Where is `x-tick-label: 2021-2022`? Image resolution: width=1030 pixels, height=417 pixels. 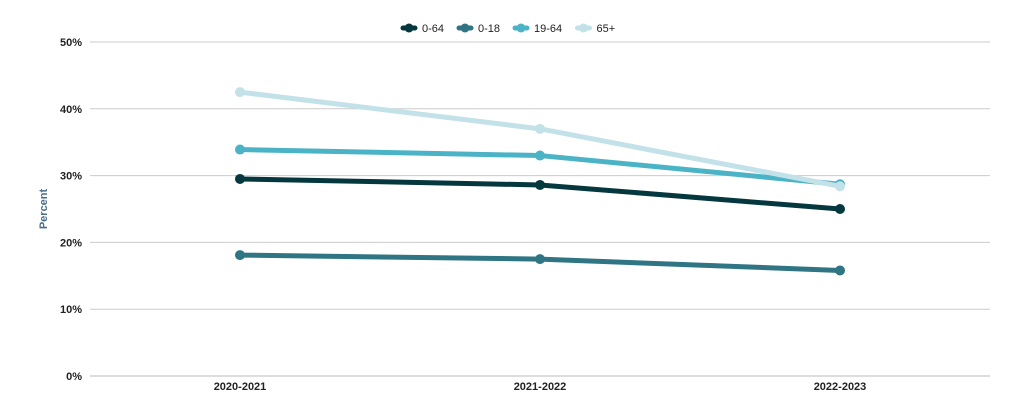
x-tick-label: 2021-2022 is located at coordinates (540, 387).